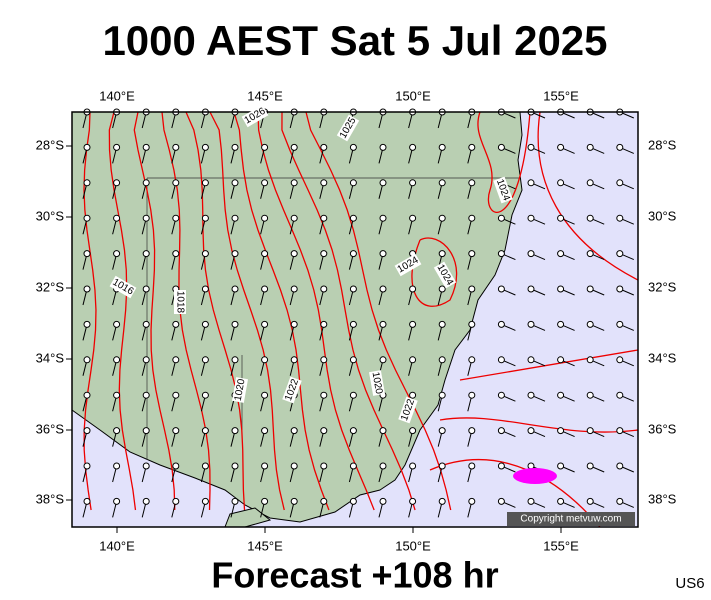  I want to click on isobar-label-group: 1018, so click(180, 302).